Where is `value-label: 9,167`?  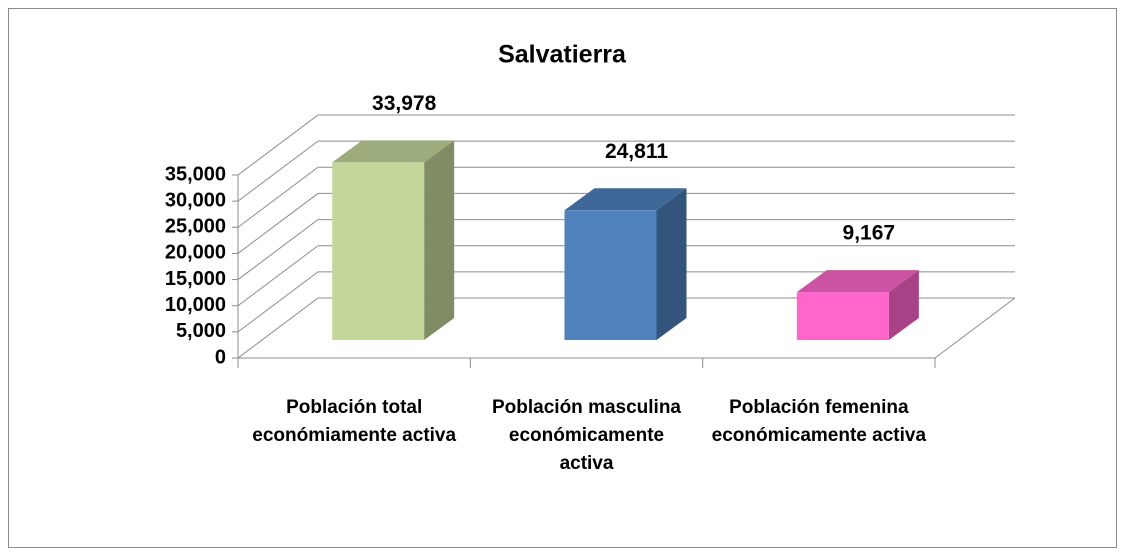 value-label: 9,167 is located at coordinates (869, 233).